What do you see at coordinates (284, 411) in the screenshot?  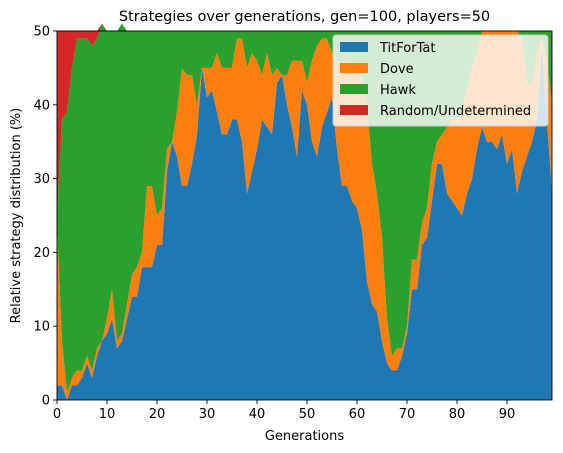 I see `x-axis: 0 10 20 30 40 50 60 70 80 90` at bounding box center [284, 411].